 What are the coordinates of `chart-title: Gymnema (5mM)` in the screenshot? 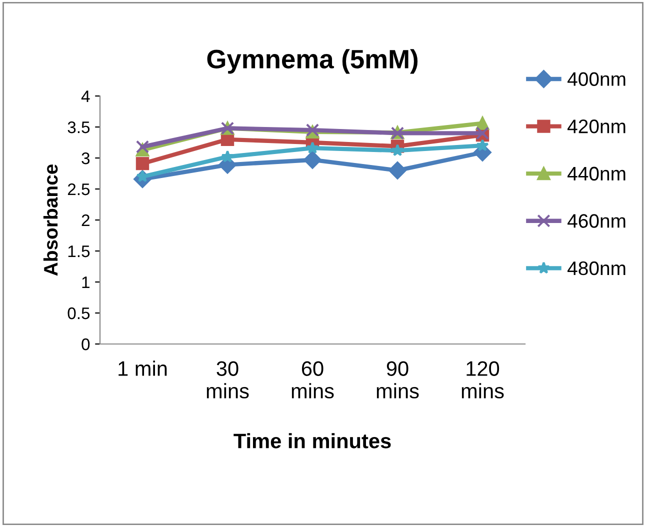 It's located at (312, 61).